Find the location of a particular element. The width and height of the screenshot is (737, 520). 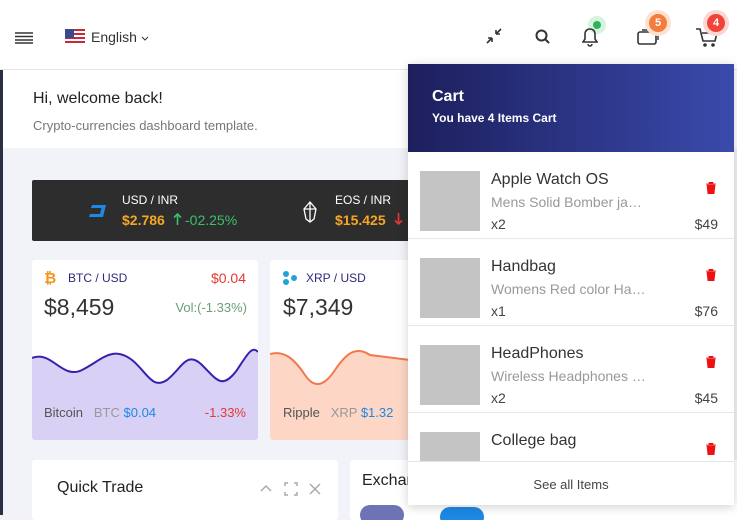

item-name: Handbag is located at coordinates (523, 266).